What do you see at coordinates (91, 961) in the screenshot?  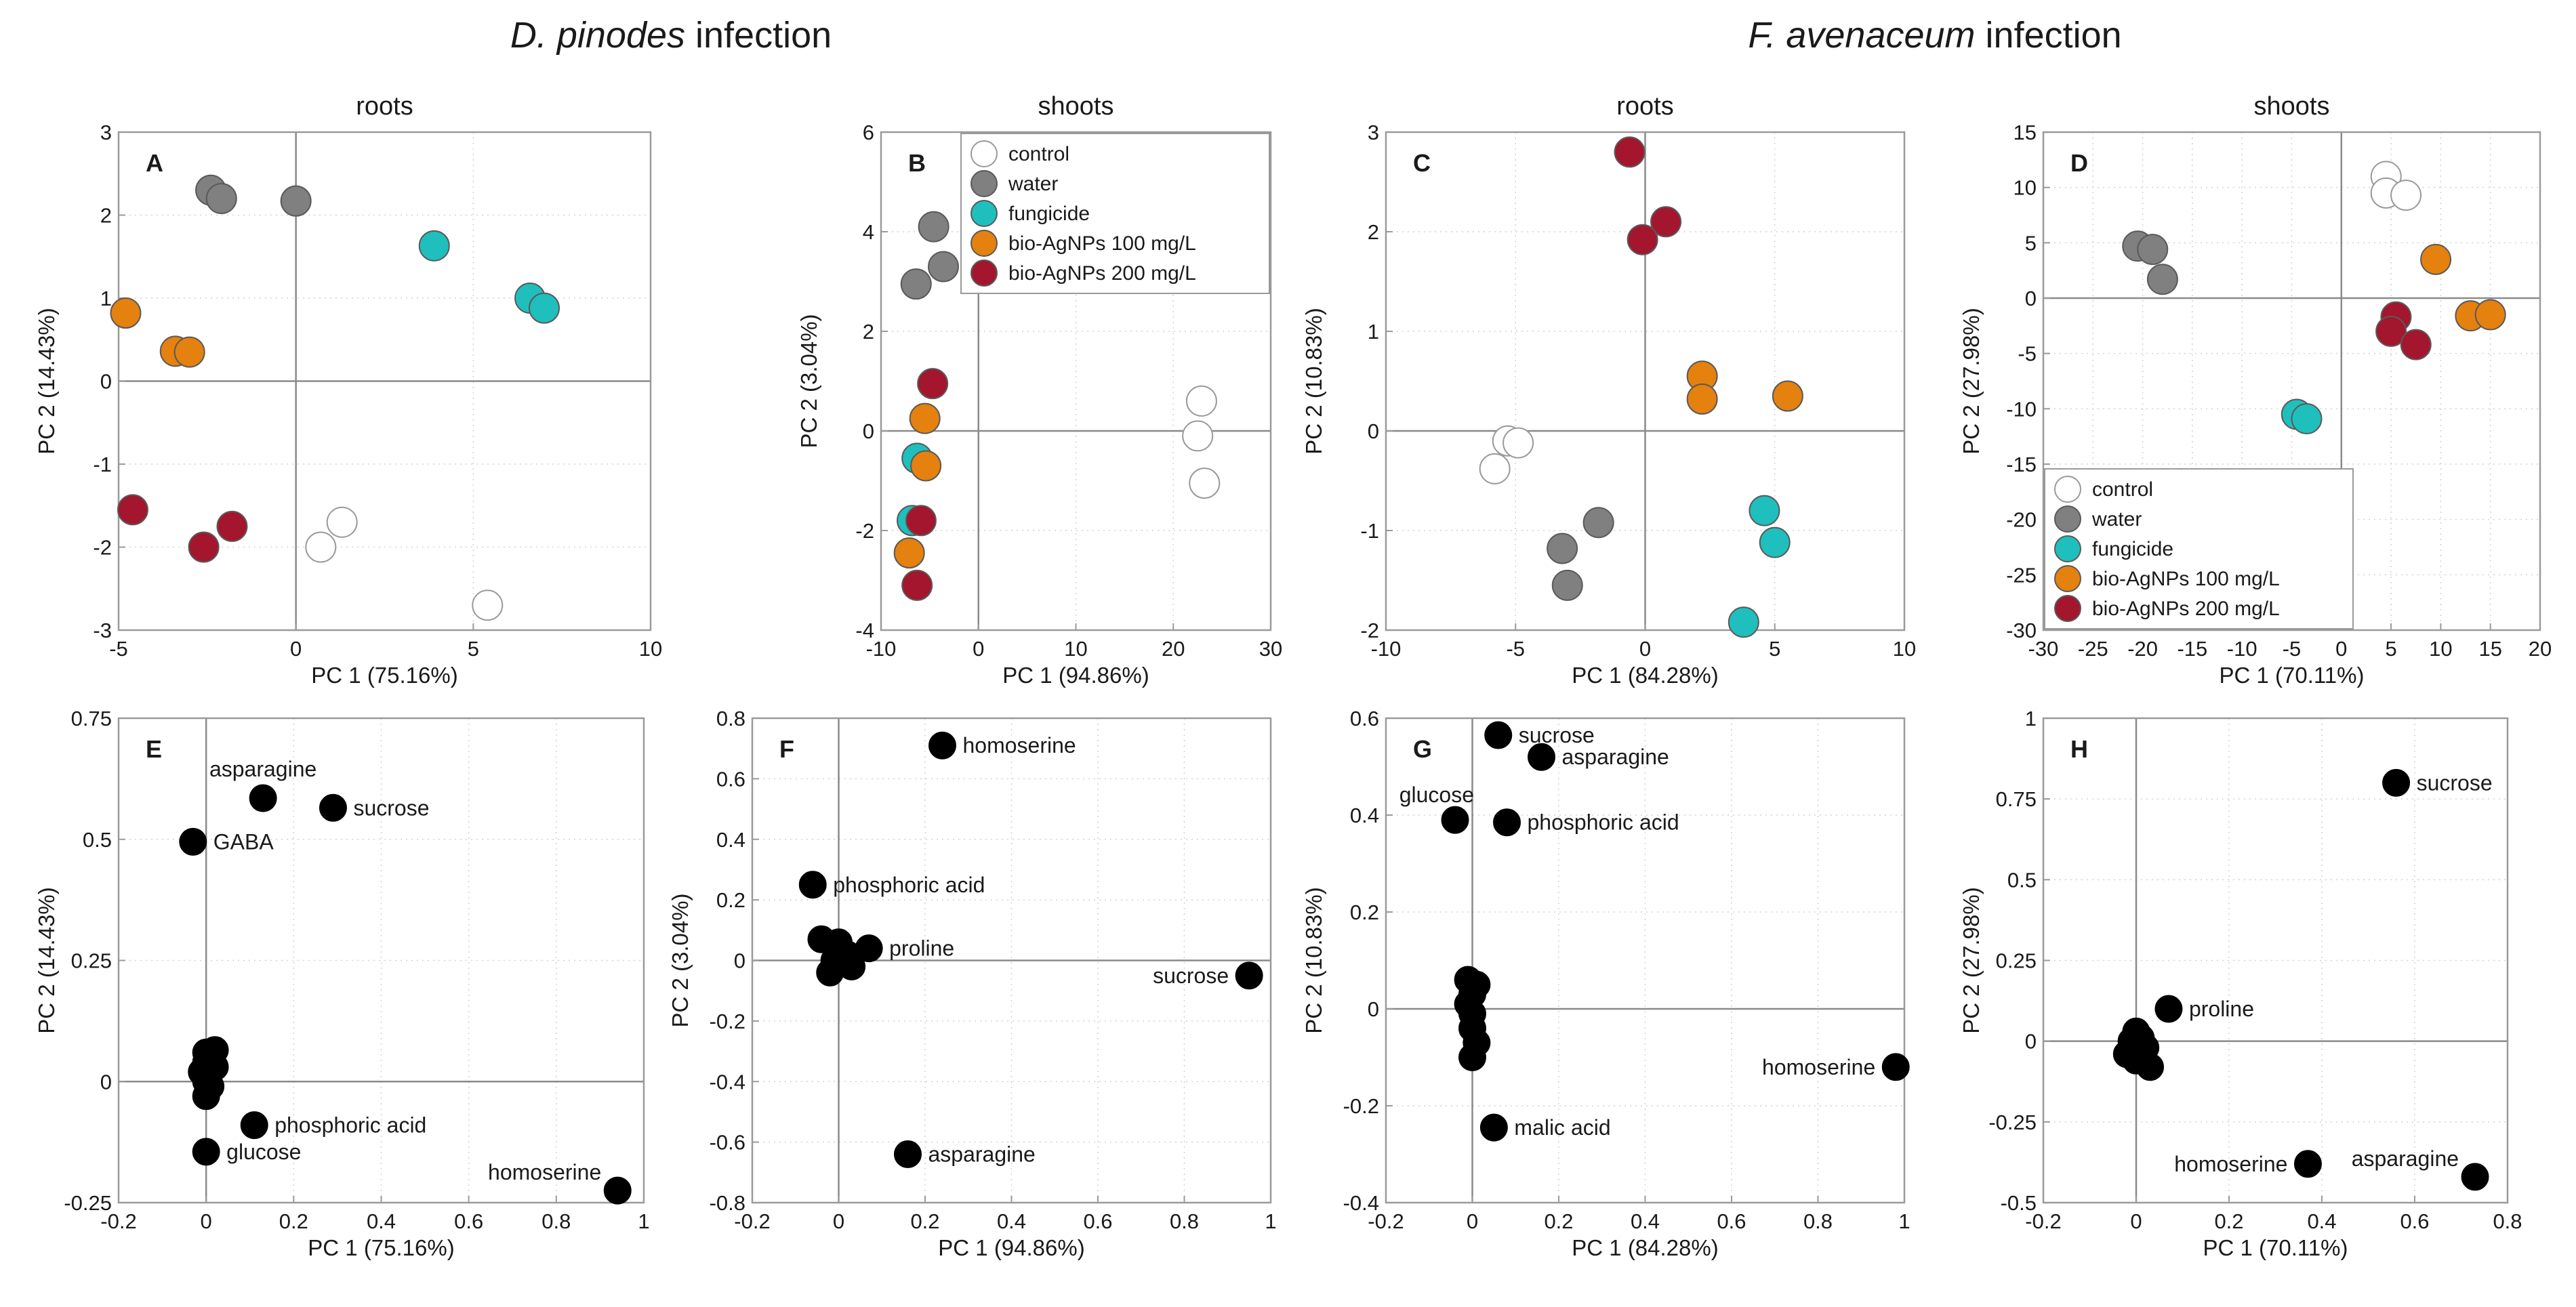 I see `y-tick-label: 0.25` at bounding box center [91, 961].